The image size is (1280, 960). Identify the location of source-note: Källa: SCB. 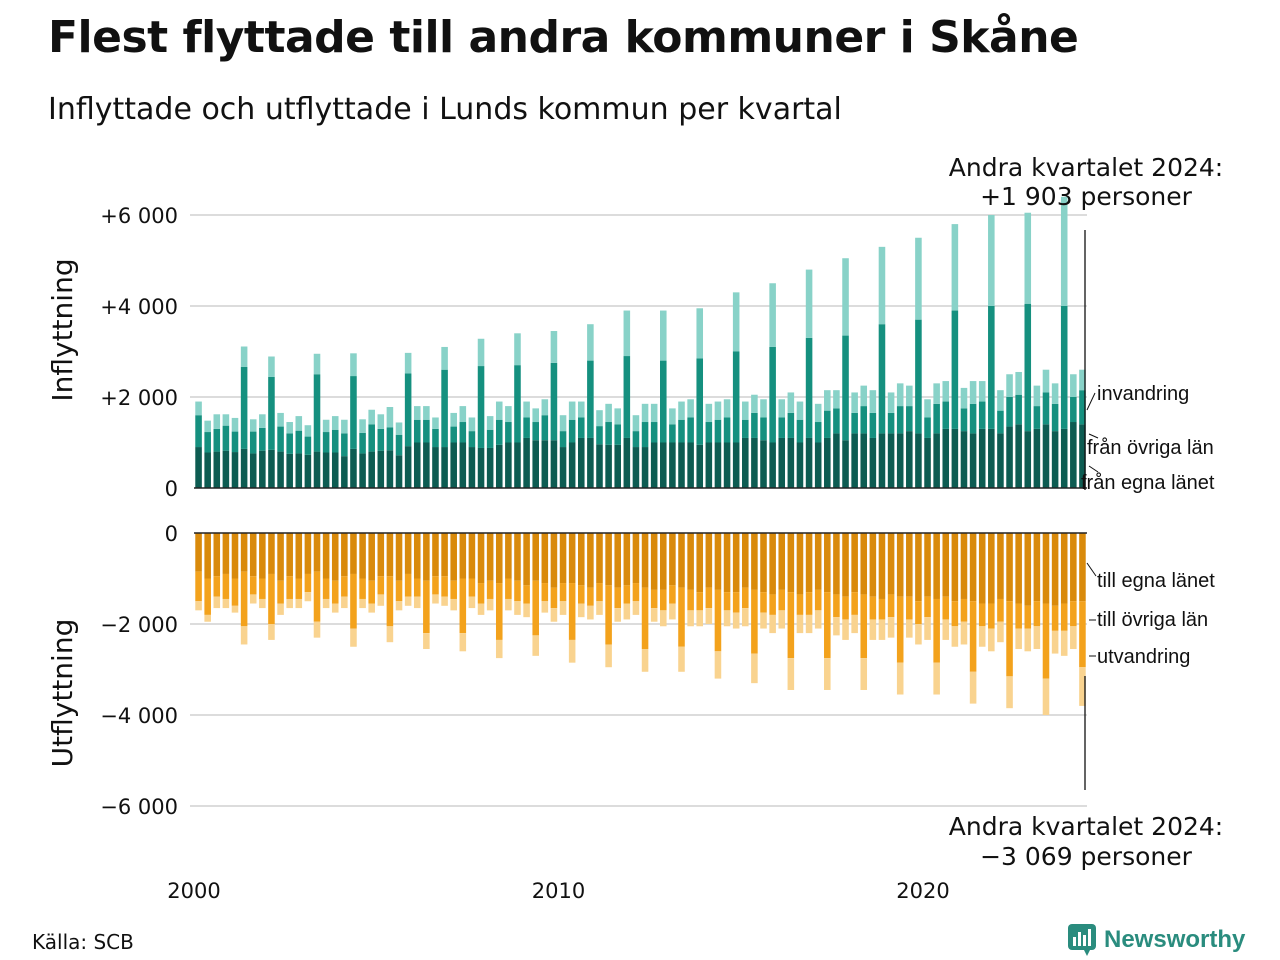
(83, 942).